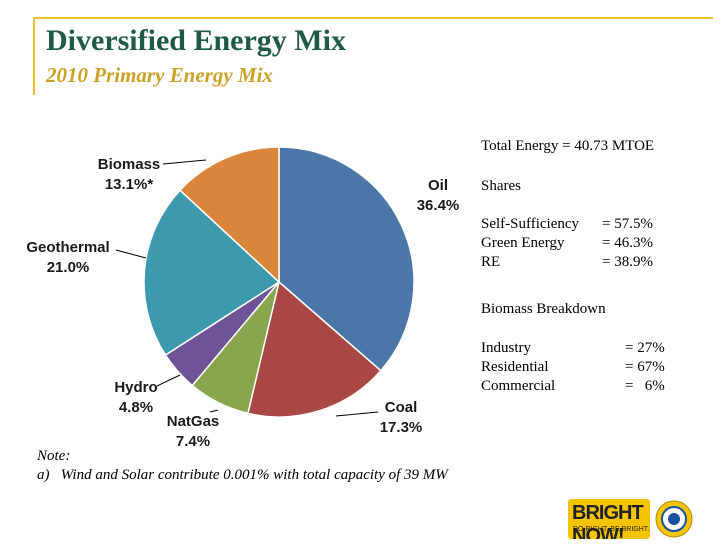 The image size is (728, 546). What do you see at coordinates (67, 247) in the screenshot?
I see `slice-label-geothermal: Geothermal` at bounding box center [67, 247].